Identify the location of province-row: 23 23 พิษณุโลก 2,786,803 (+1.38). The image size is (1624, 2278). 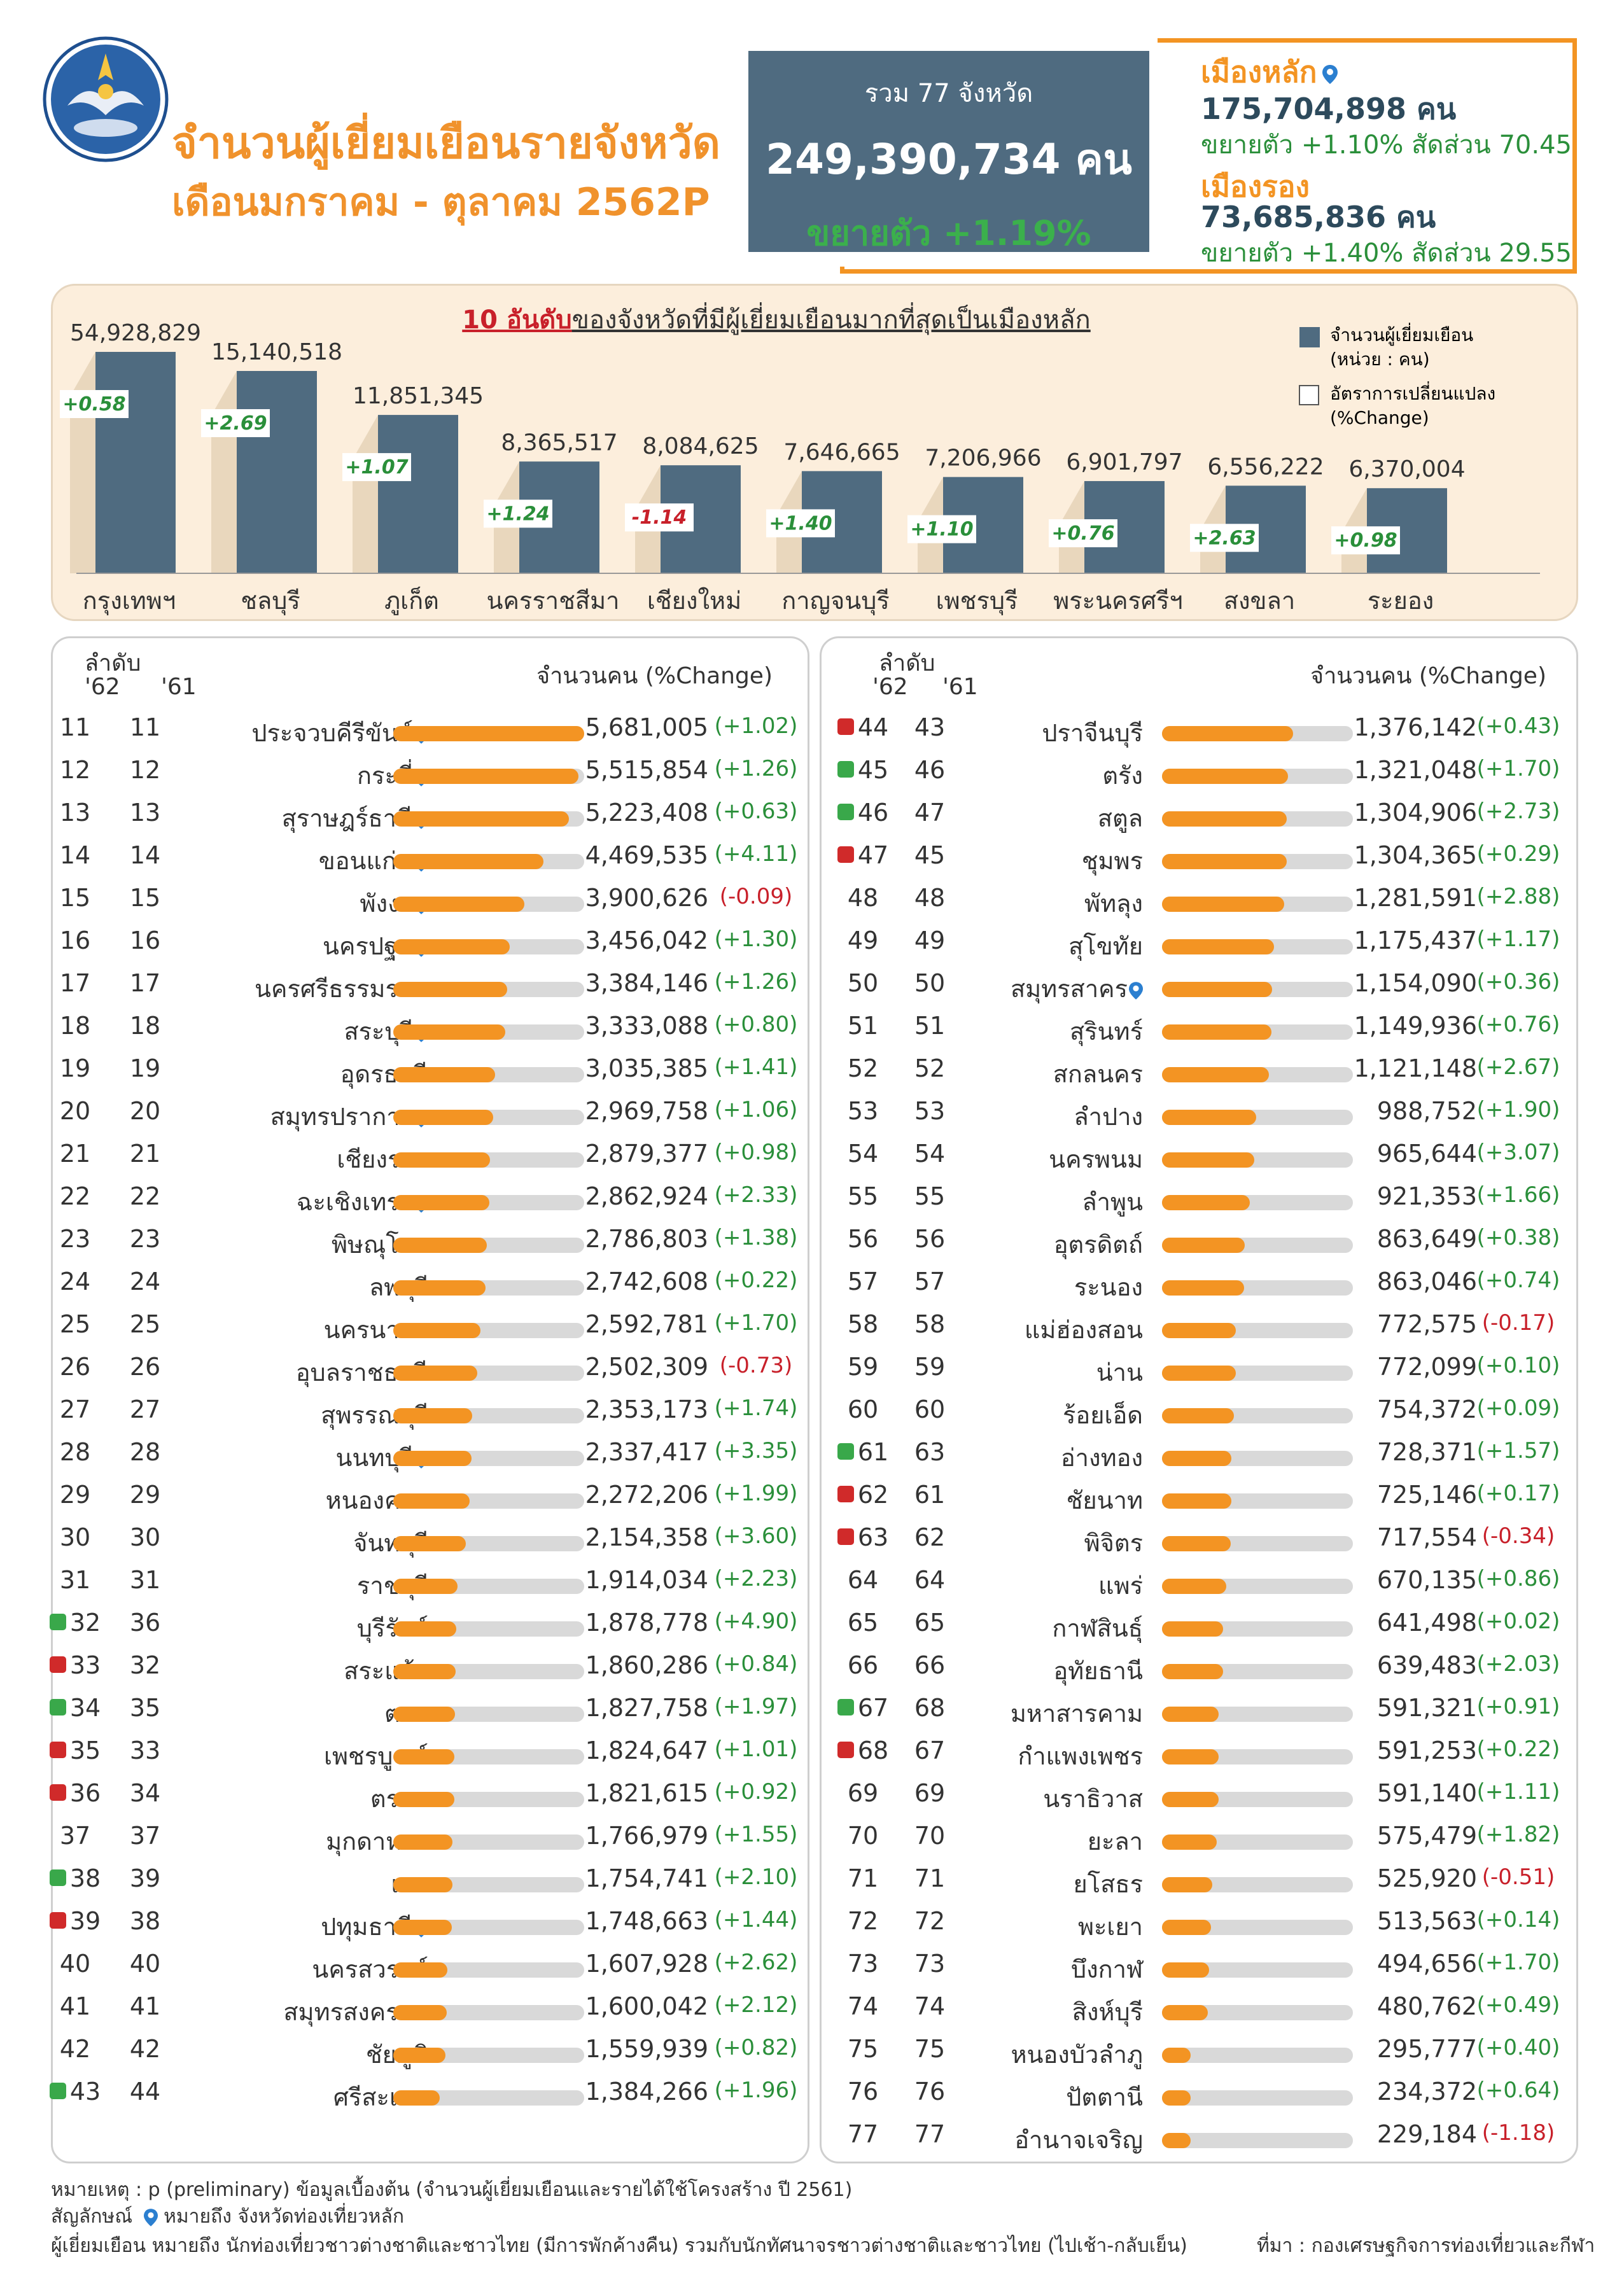
(431, 1246).